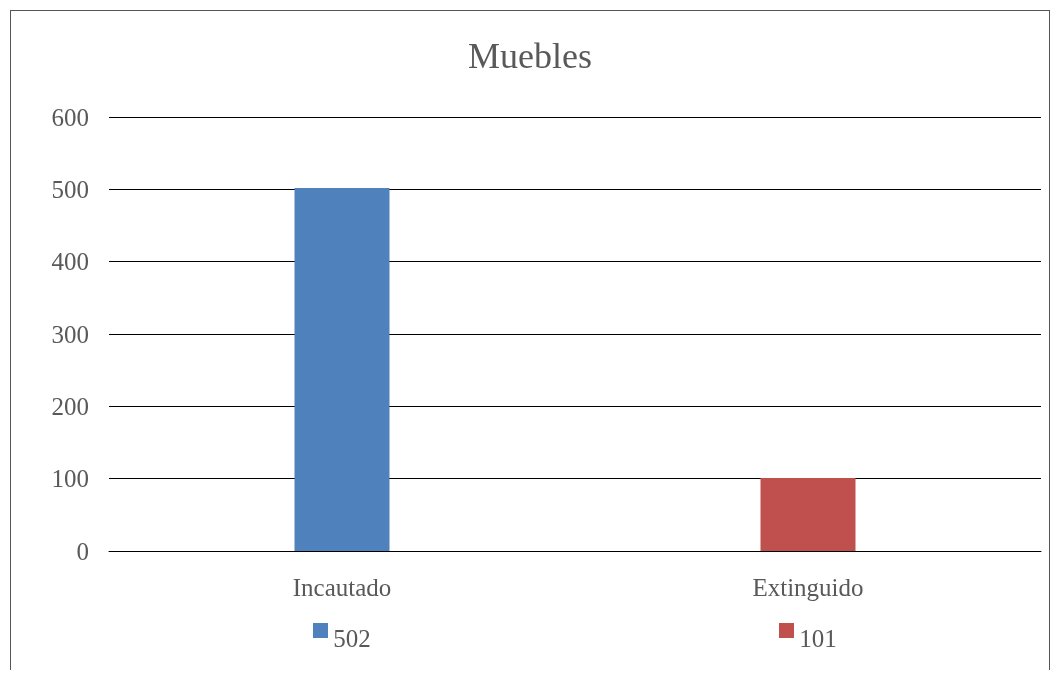  I want to click on y-tick-label: 500, so click(70, 189).